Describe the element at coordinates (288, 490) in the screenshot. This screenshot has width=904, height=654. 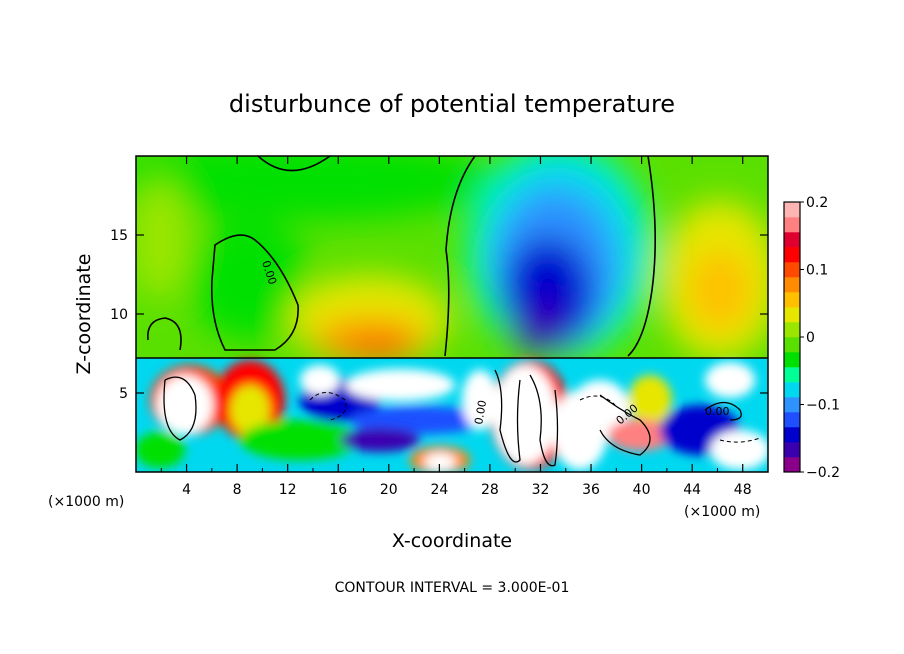
I see `x-tick-label: 12` at that location.